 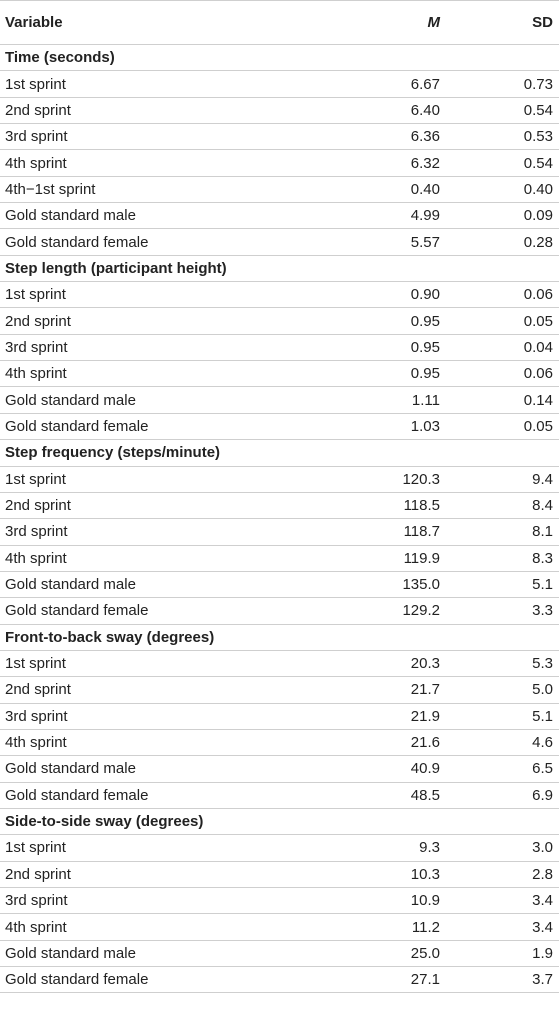 What do you see at coordinates (279, 689) in the screenshot?
I see `table-row: 2nd sprint 21.7 5.0` at bounding box center [279, 689].